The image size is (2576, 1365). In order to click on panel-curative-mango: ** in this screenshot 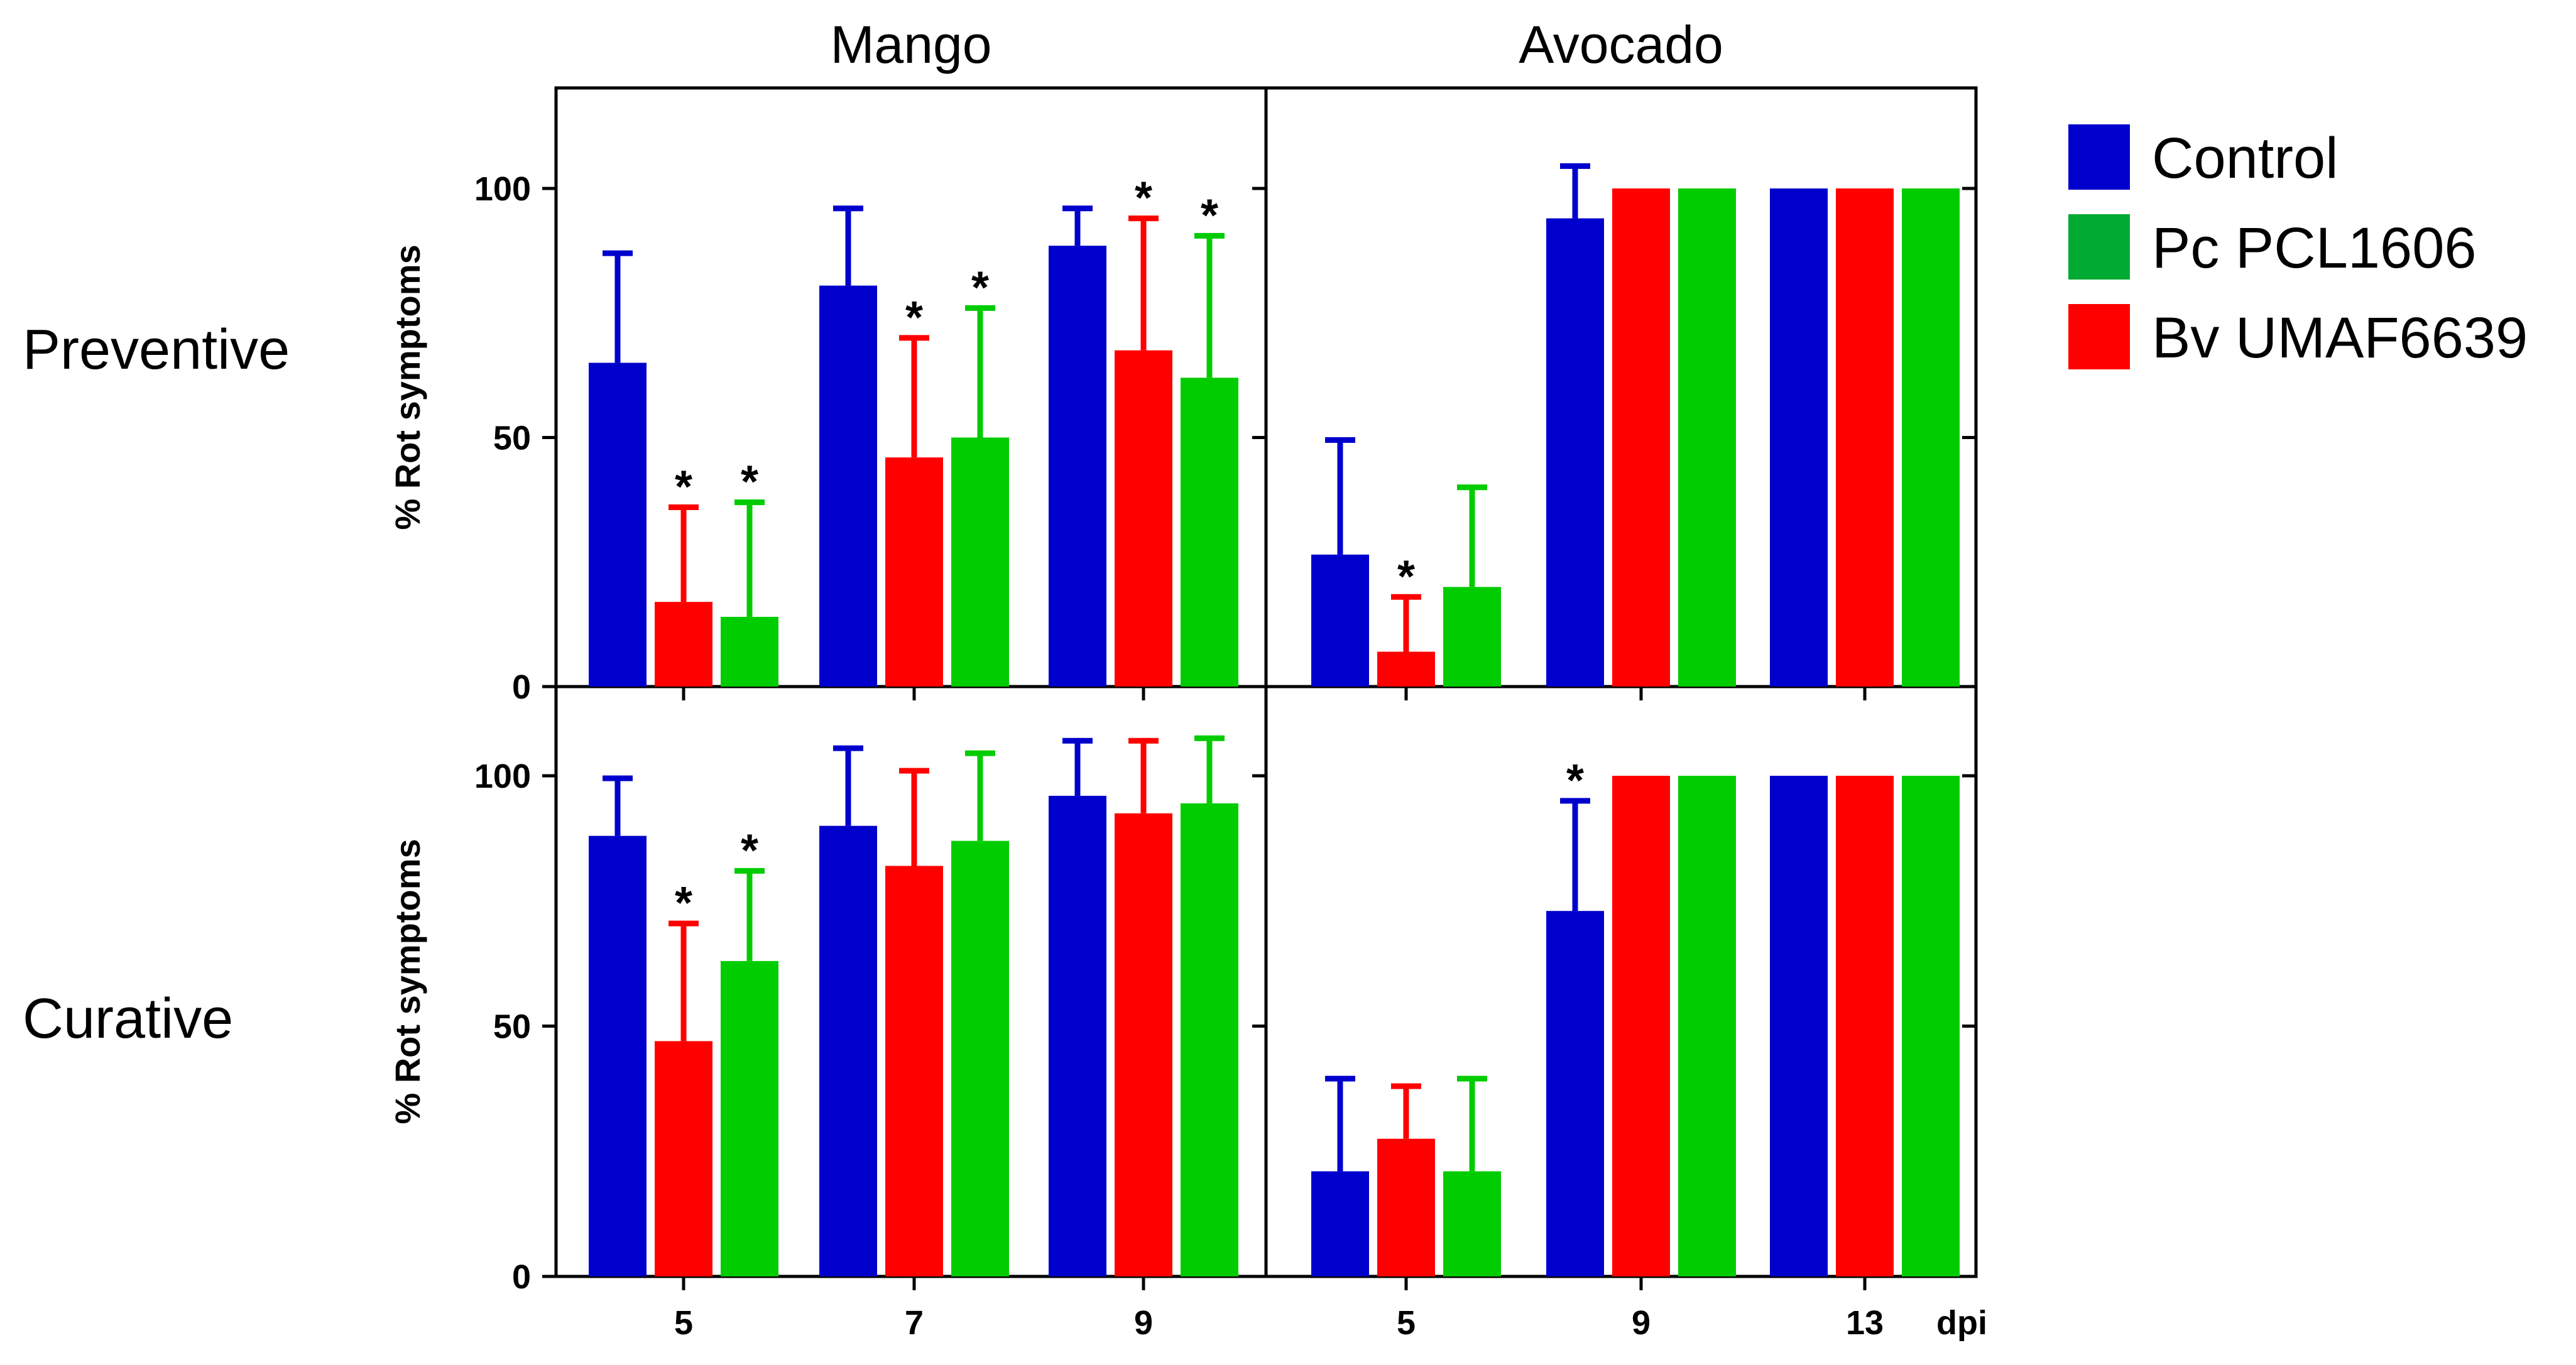, I will do `click(914, 1005)`.